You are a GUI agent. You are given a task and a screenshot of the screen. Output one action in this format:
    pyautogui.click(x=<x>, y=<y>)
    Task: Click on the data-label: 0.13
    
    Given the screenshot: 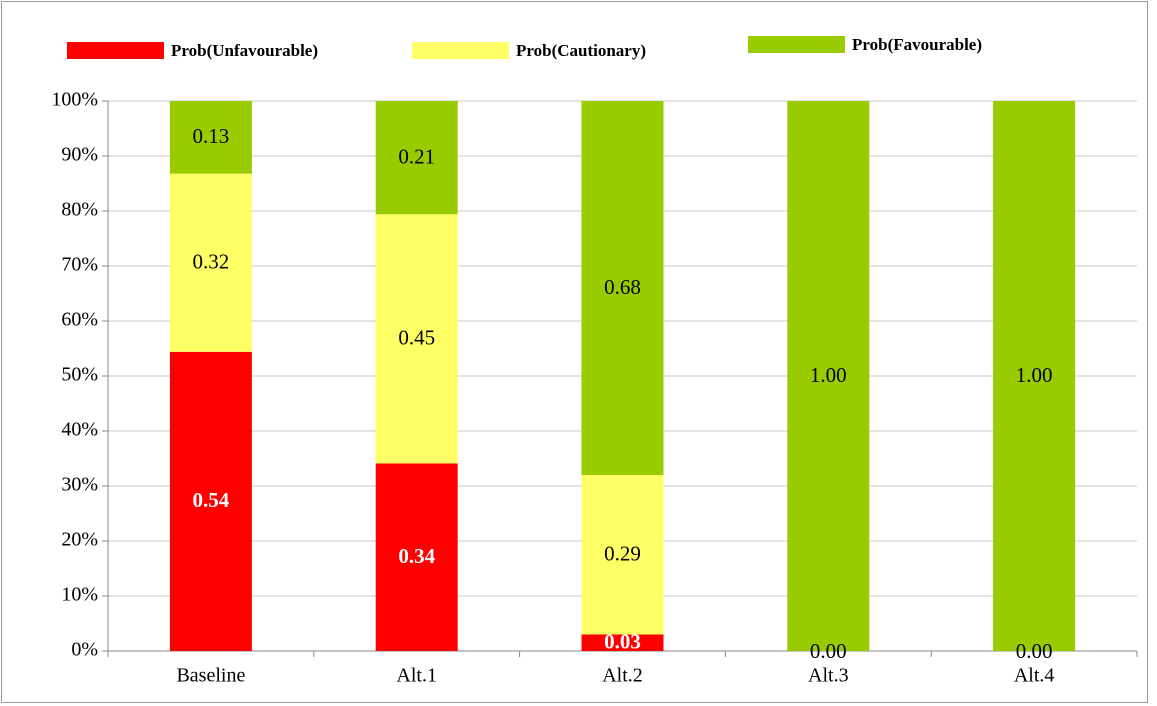 What is the action you would take?
    pyautogui.click(x=211, y=136)
    